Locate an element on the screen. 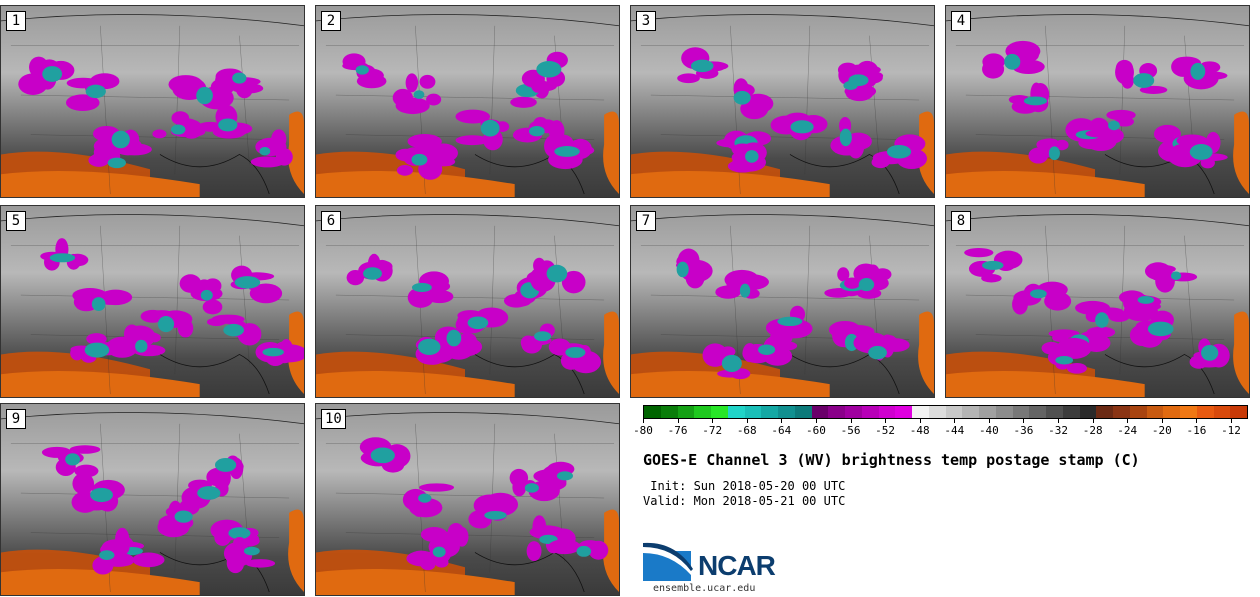 The width and height of the screenshot is (1260, 597). panel-number: 1 is located at coordinates (16, 21).